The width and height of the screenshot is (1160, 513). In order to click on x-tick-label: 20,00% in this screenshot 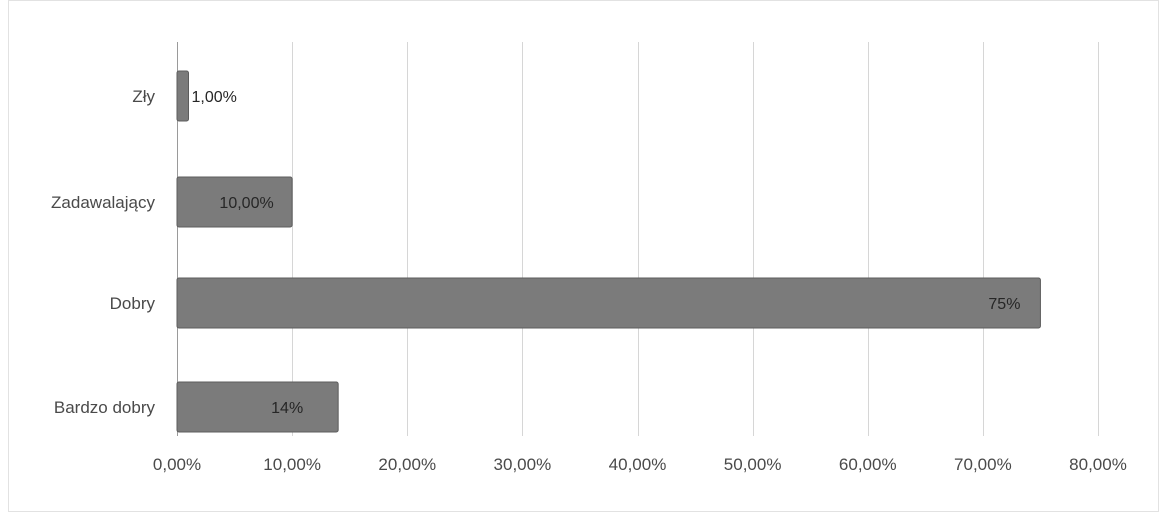, I will do `click(407, 464)`.